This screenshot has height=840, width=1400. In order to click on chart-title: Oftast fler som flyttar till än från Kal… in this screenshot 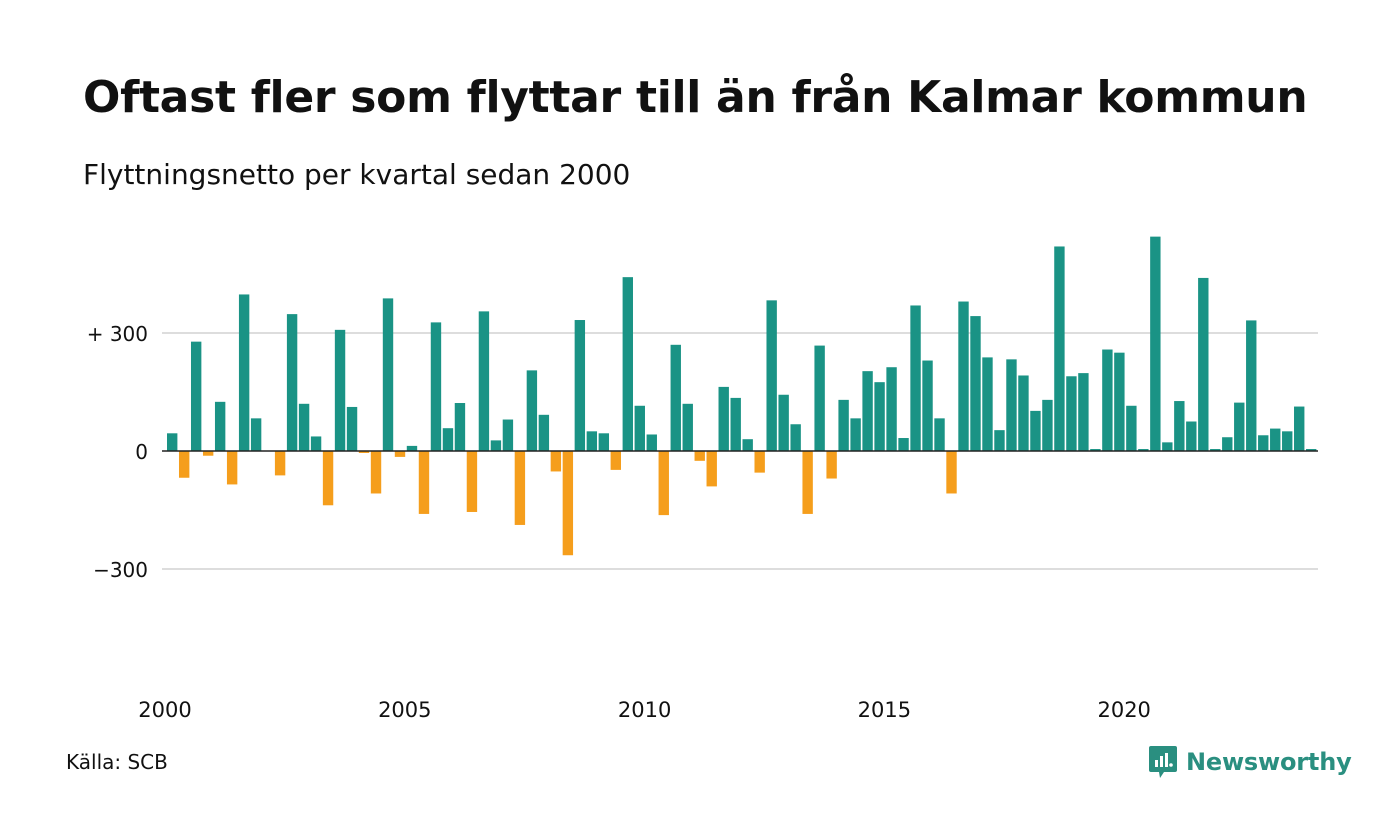, I will do `click(695, 97)`.